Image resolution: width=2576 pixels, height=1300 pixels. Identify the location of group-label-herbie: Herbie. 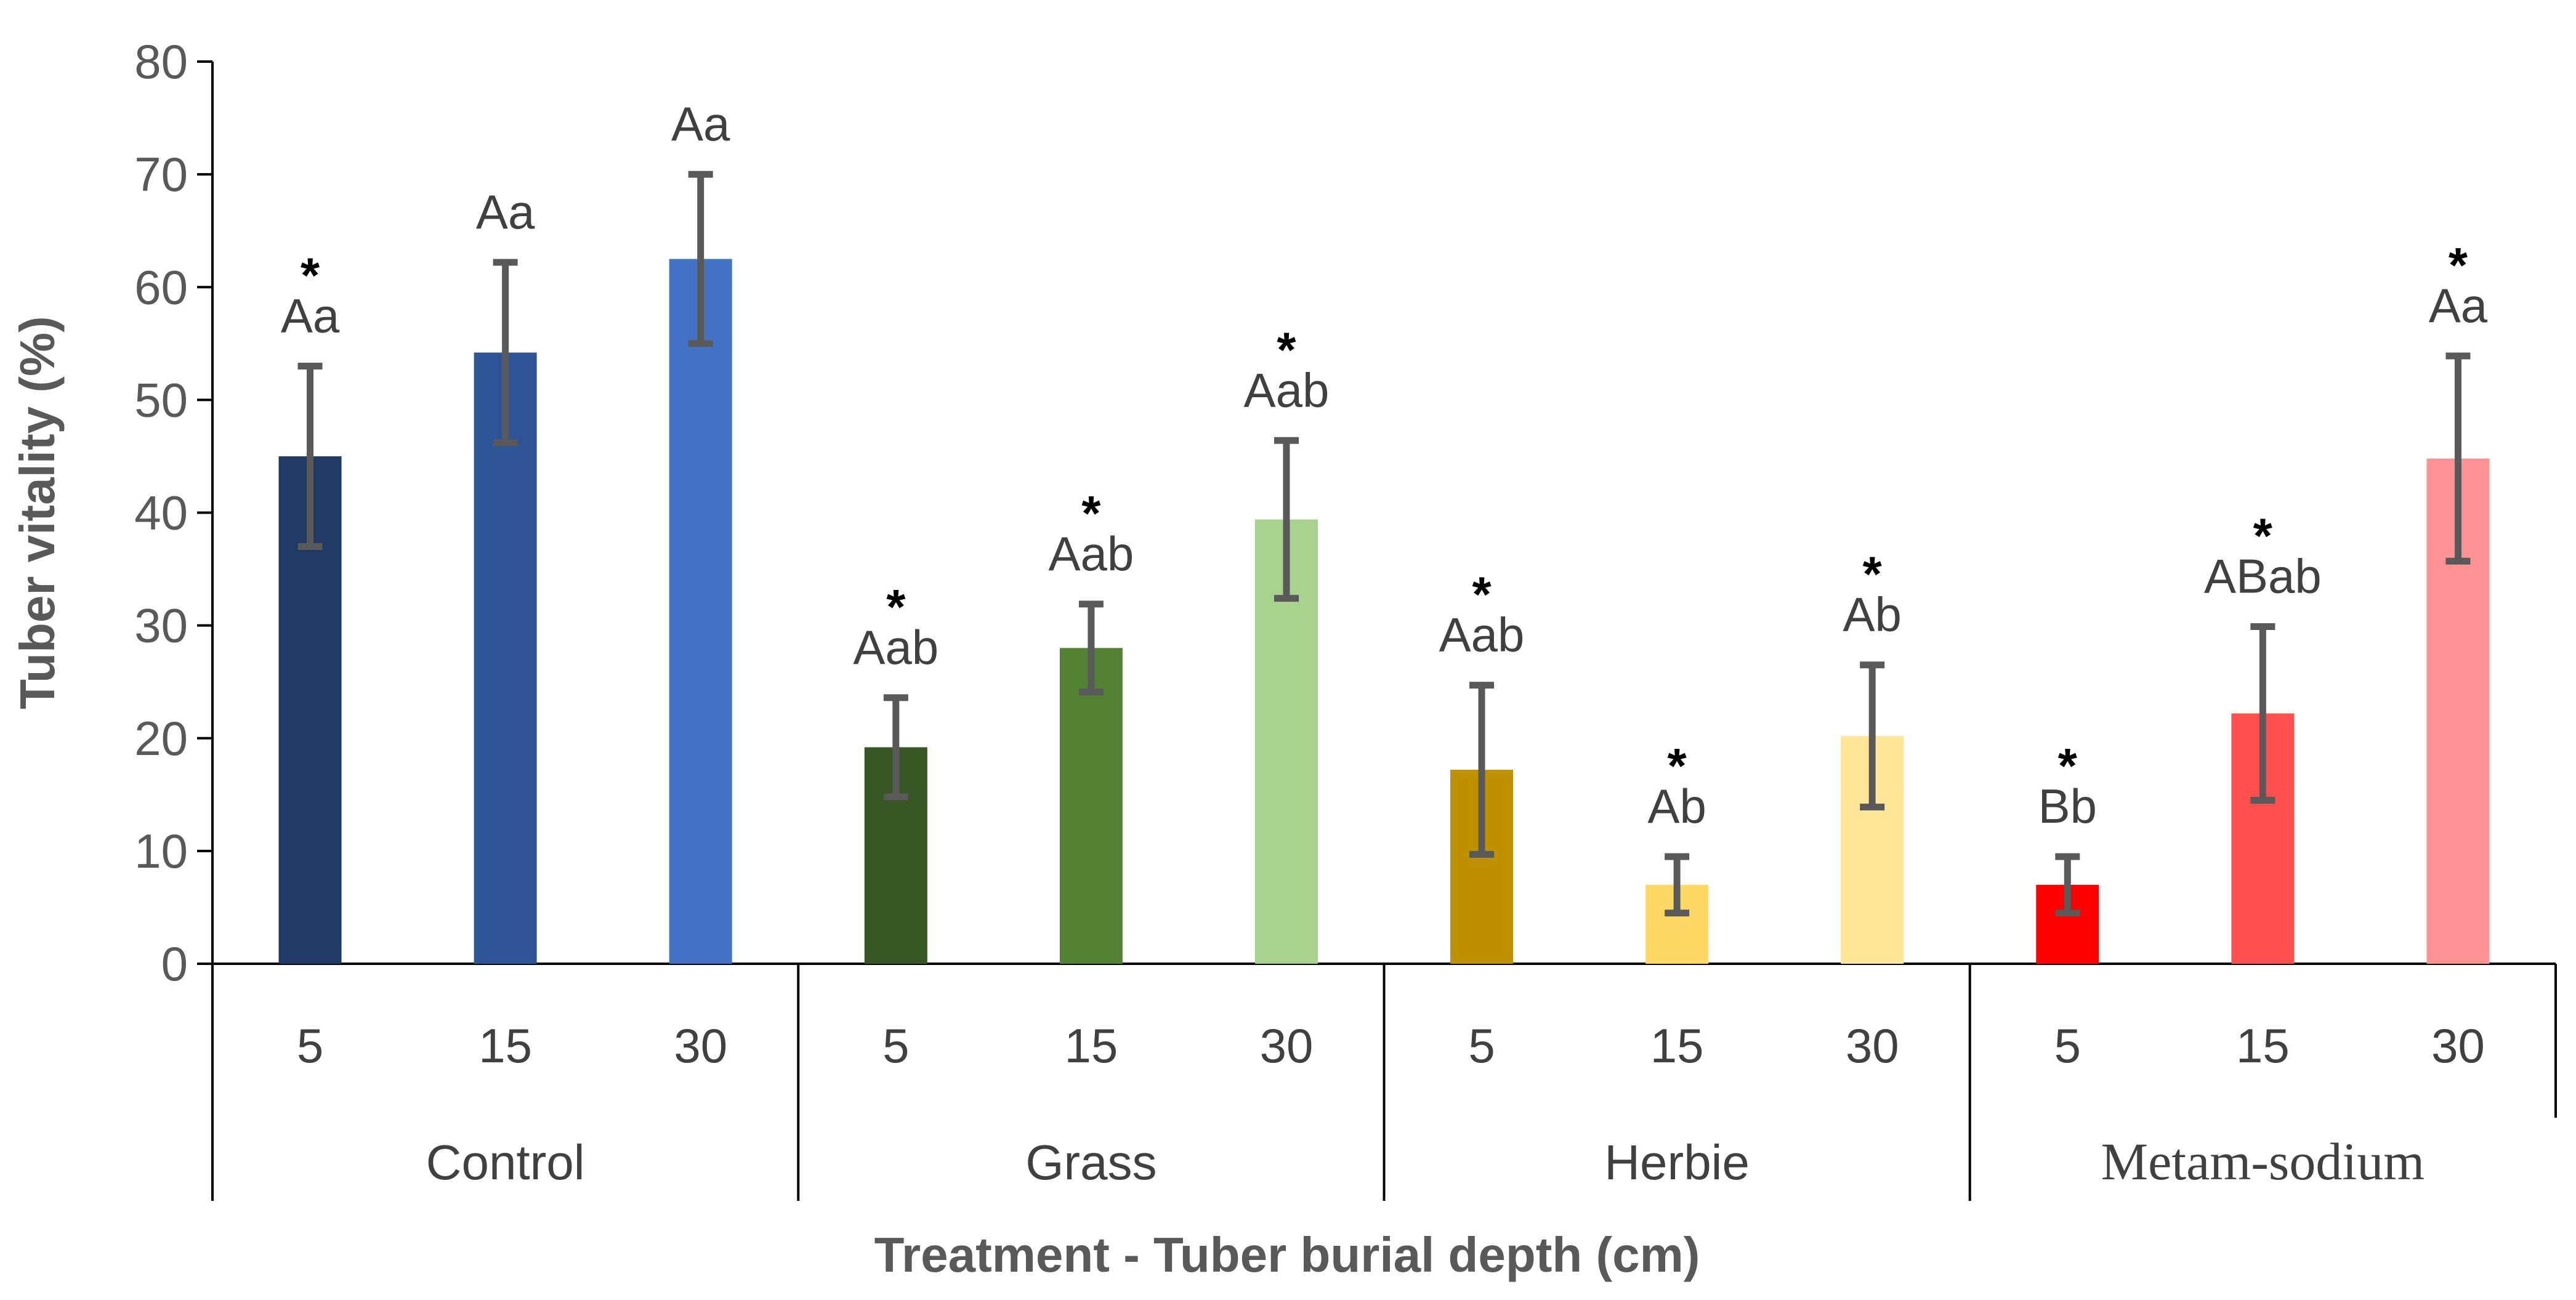
(1677, 1162).